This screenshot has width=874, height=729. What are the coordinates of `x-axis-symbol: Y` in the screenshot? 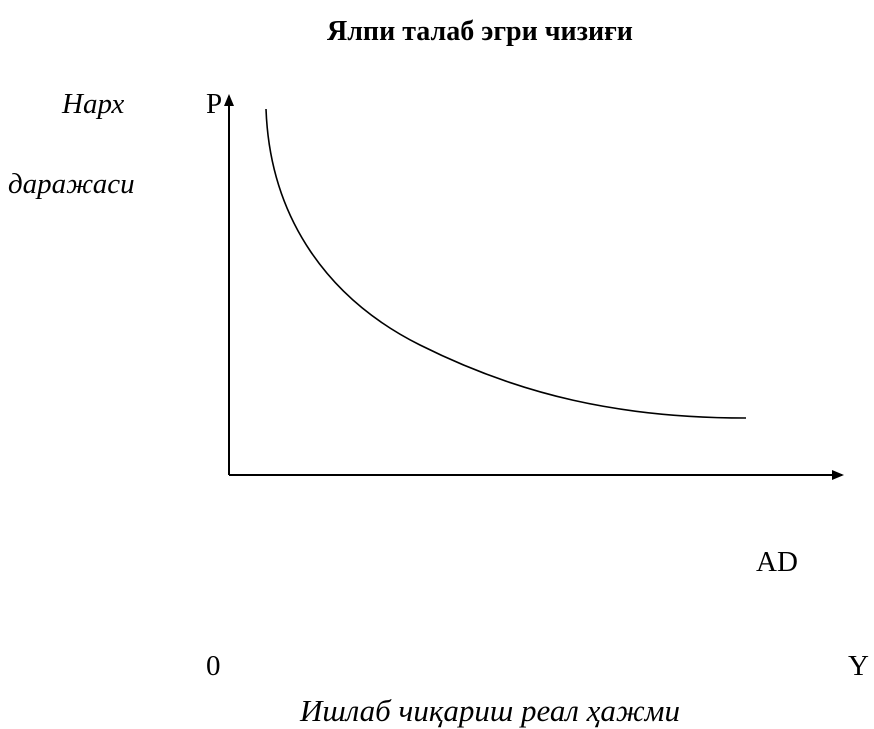 It's located at (858, 666).